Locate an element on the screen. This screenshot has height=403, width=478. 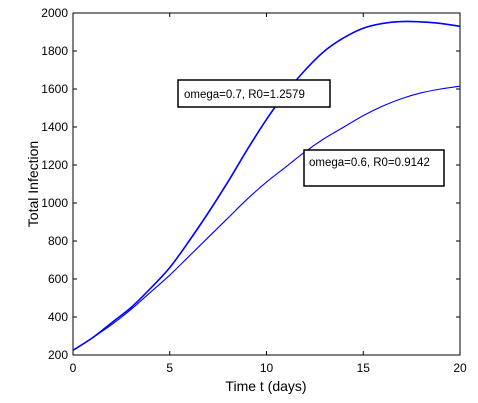
annotation-box-omega-07: omega=0.7, R0=1.2579 is located at coordinates (254, 93).